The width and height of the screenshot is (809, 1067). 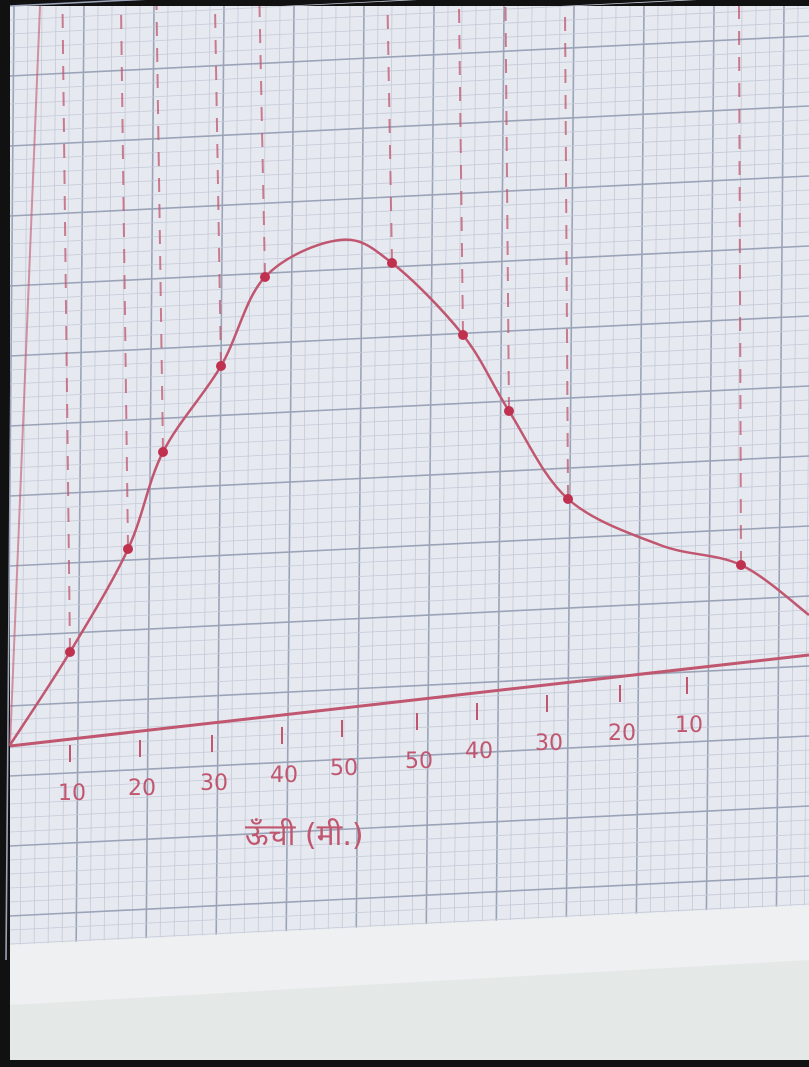 What do you see at coordinates (344, 768) in the screenshot?
I see `x-tick-label: 50` at bounding box center [344, 768].